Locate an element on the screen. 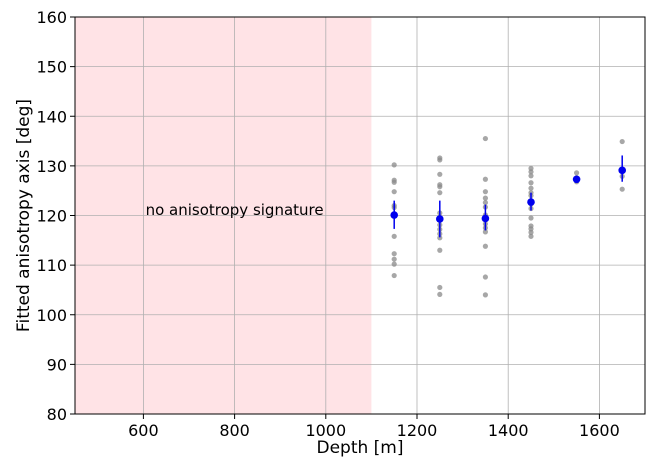 The height and width of the screenshot is (460, 651). annotation-text: no anisotropy signature is located at coordinates (235, 210).